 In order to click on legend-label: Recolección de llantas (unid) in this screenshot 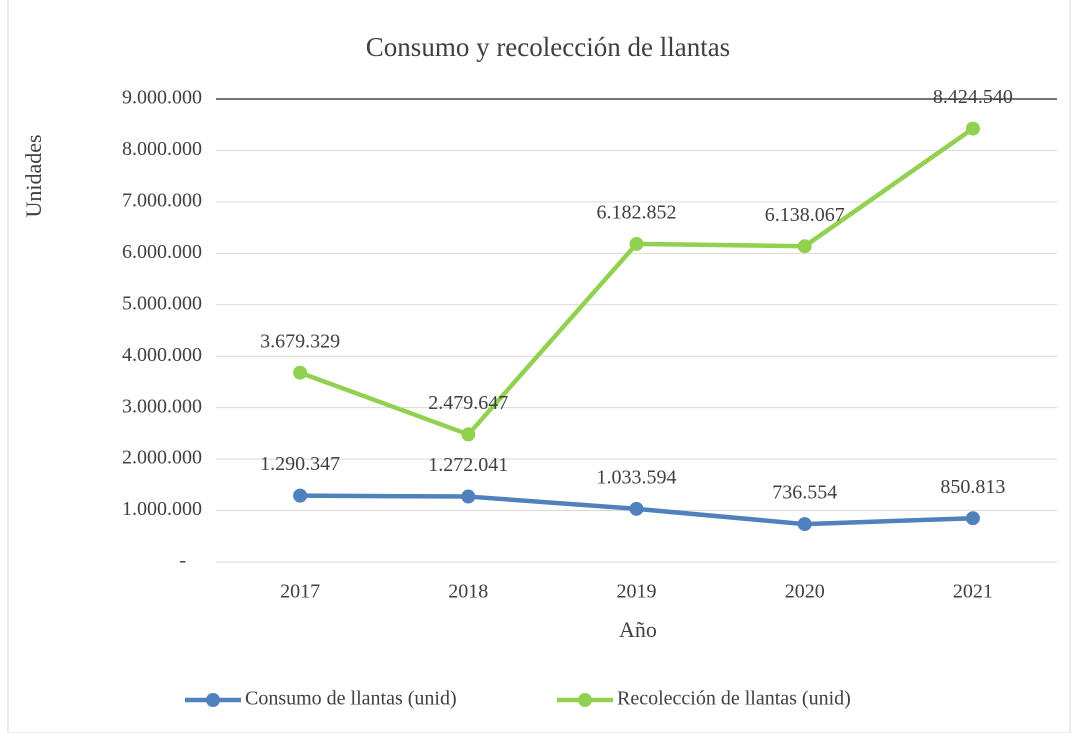, I will do `click(734, 699)`.